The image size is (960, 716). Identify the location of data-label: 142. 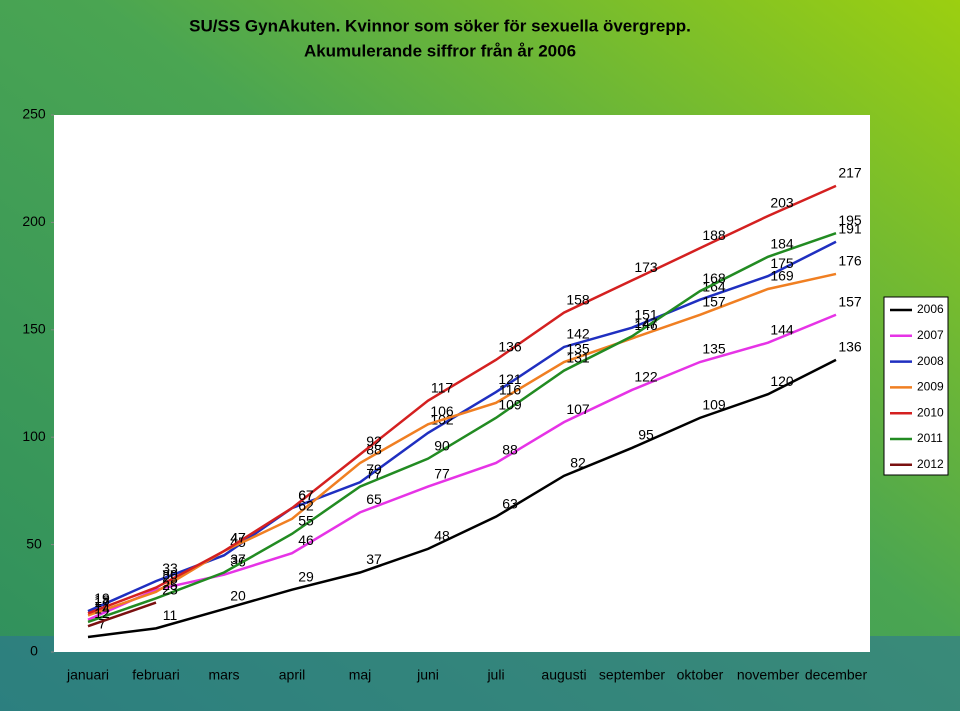
(578, 334).